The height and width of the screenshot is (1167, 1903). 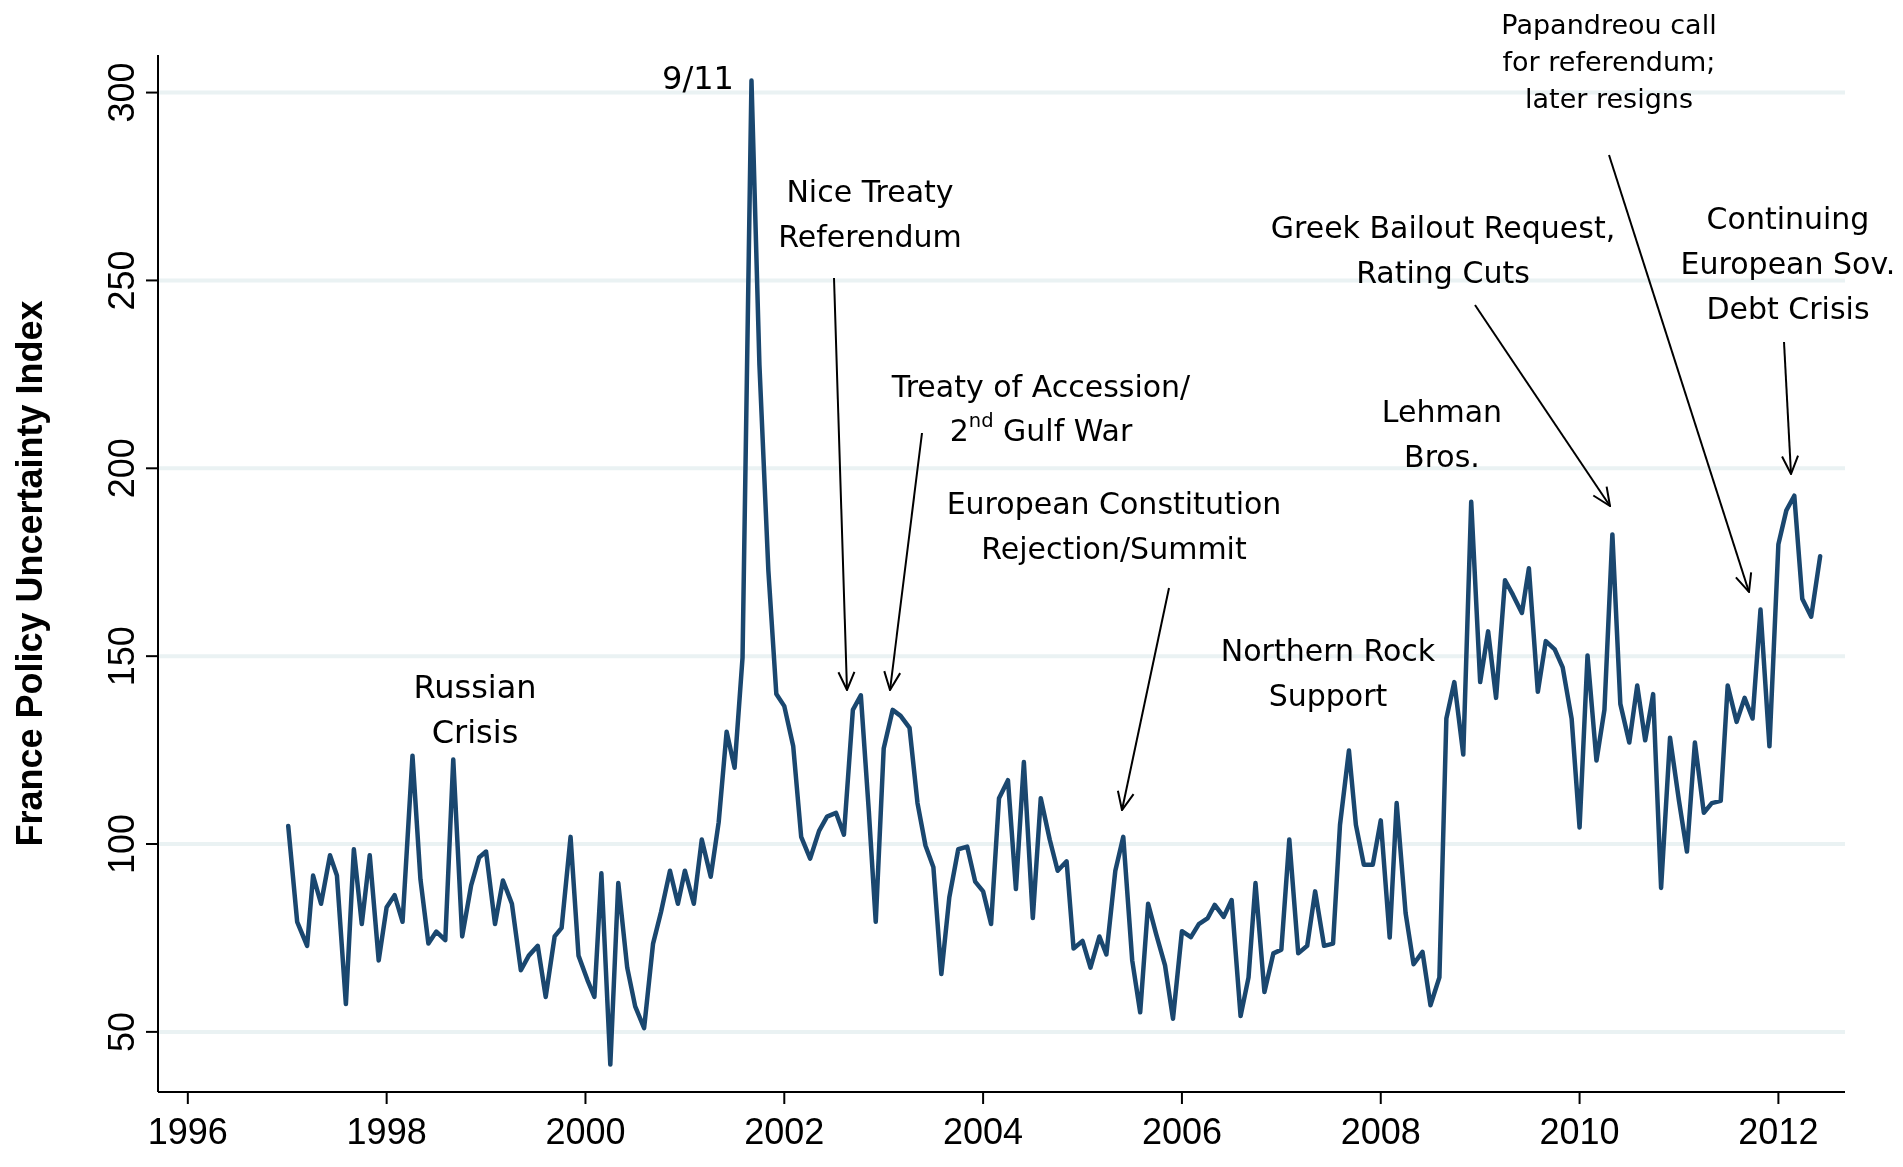 I want to click on x-tick-label: 2006, so click(x=1181, y=1131).